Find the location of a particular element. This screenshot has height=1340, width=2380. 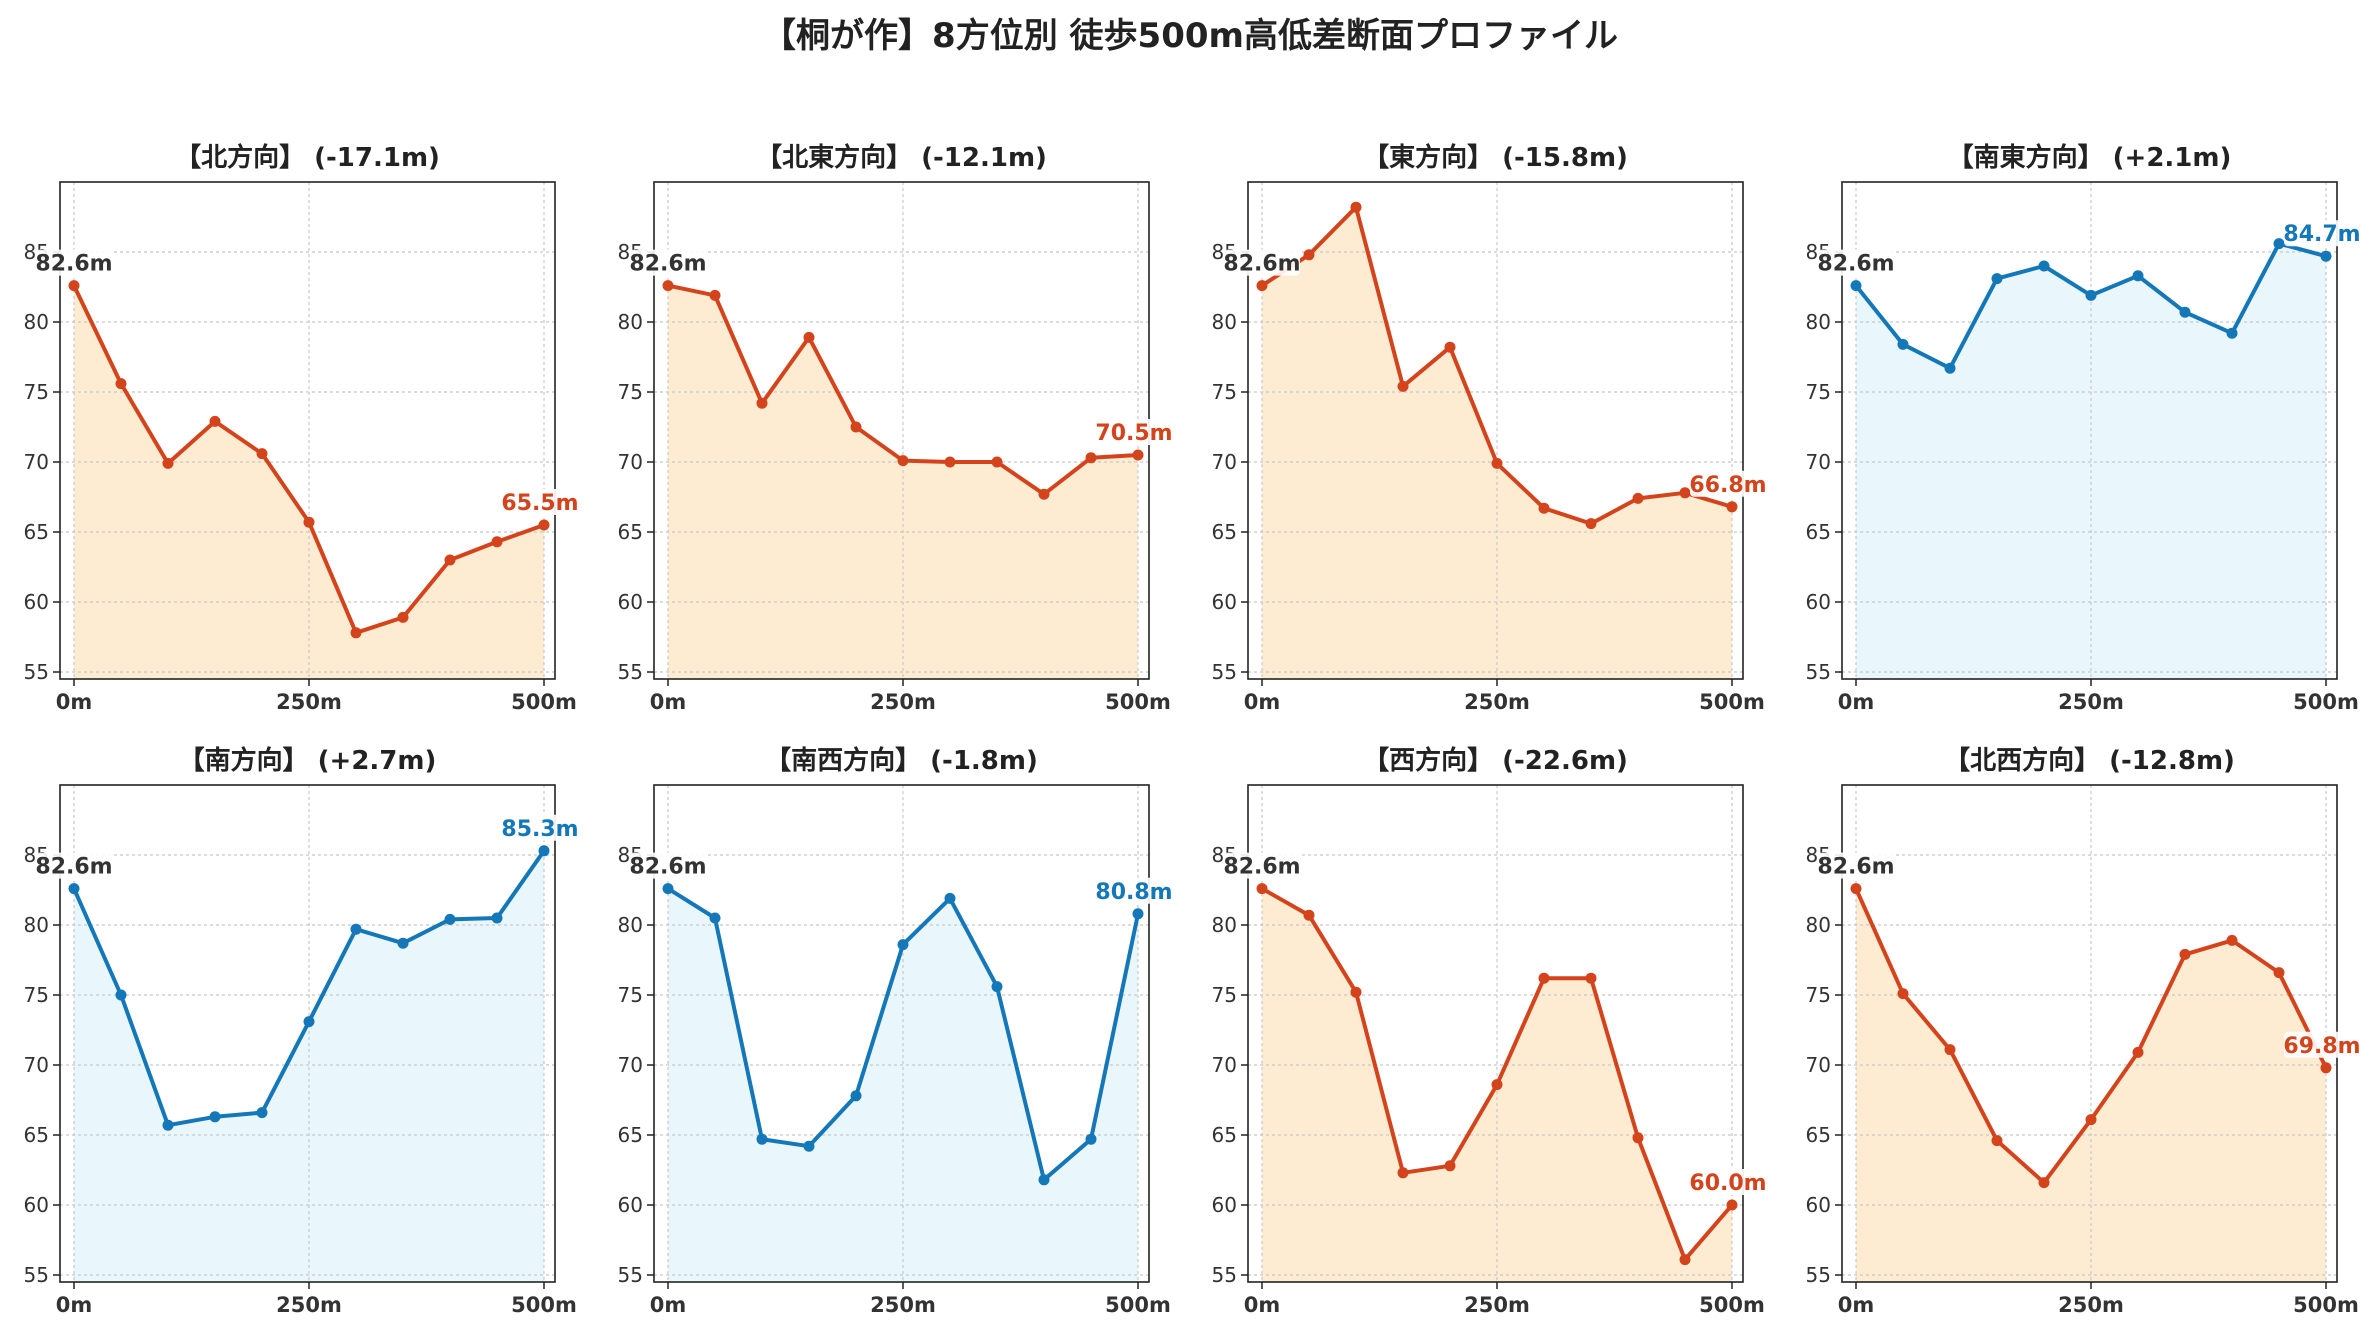

plot-frame is located at coordinates (1495, 430).